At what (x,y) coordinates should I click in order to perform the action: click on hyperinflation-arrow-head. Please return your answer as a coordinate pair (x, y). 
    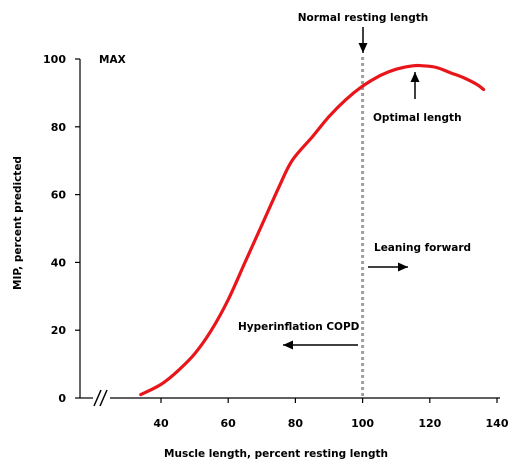
    Looking at the image, I should click on (288, 345).